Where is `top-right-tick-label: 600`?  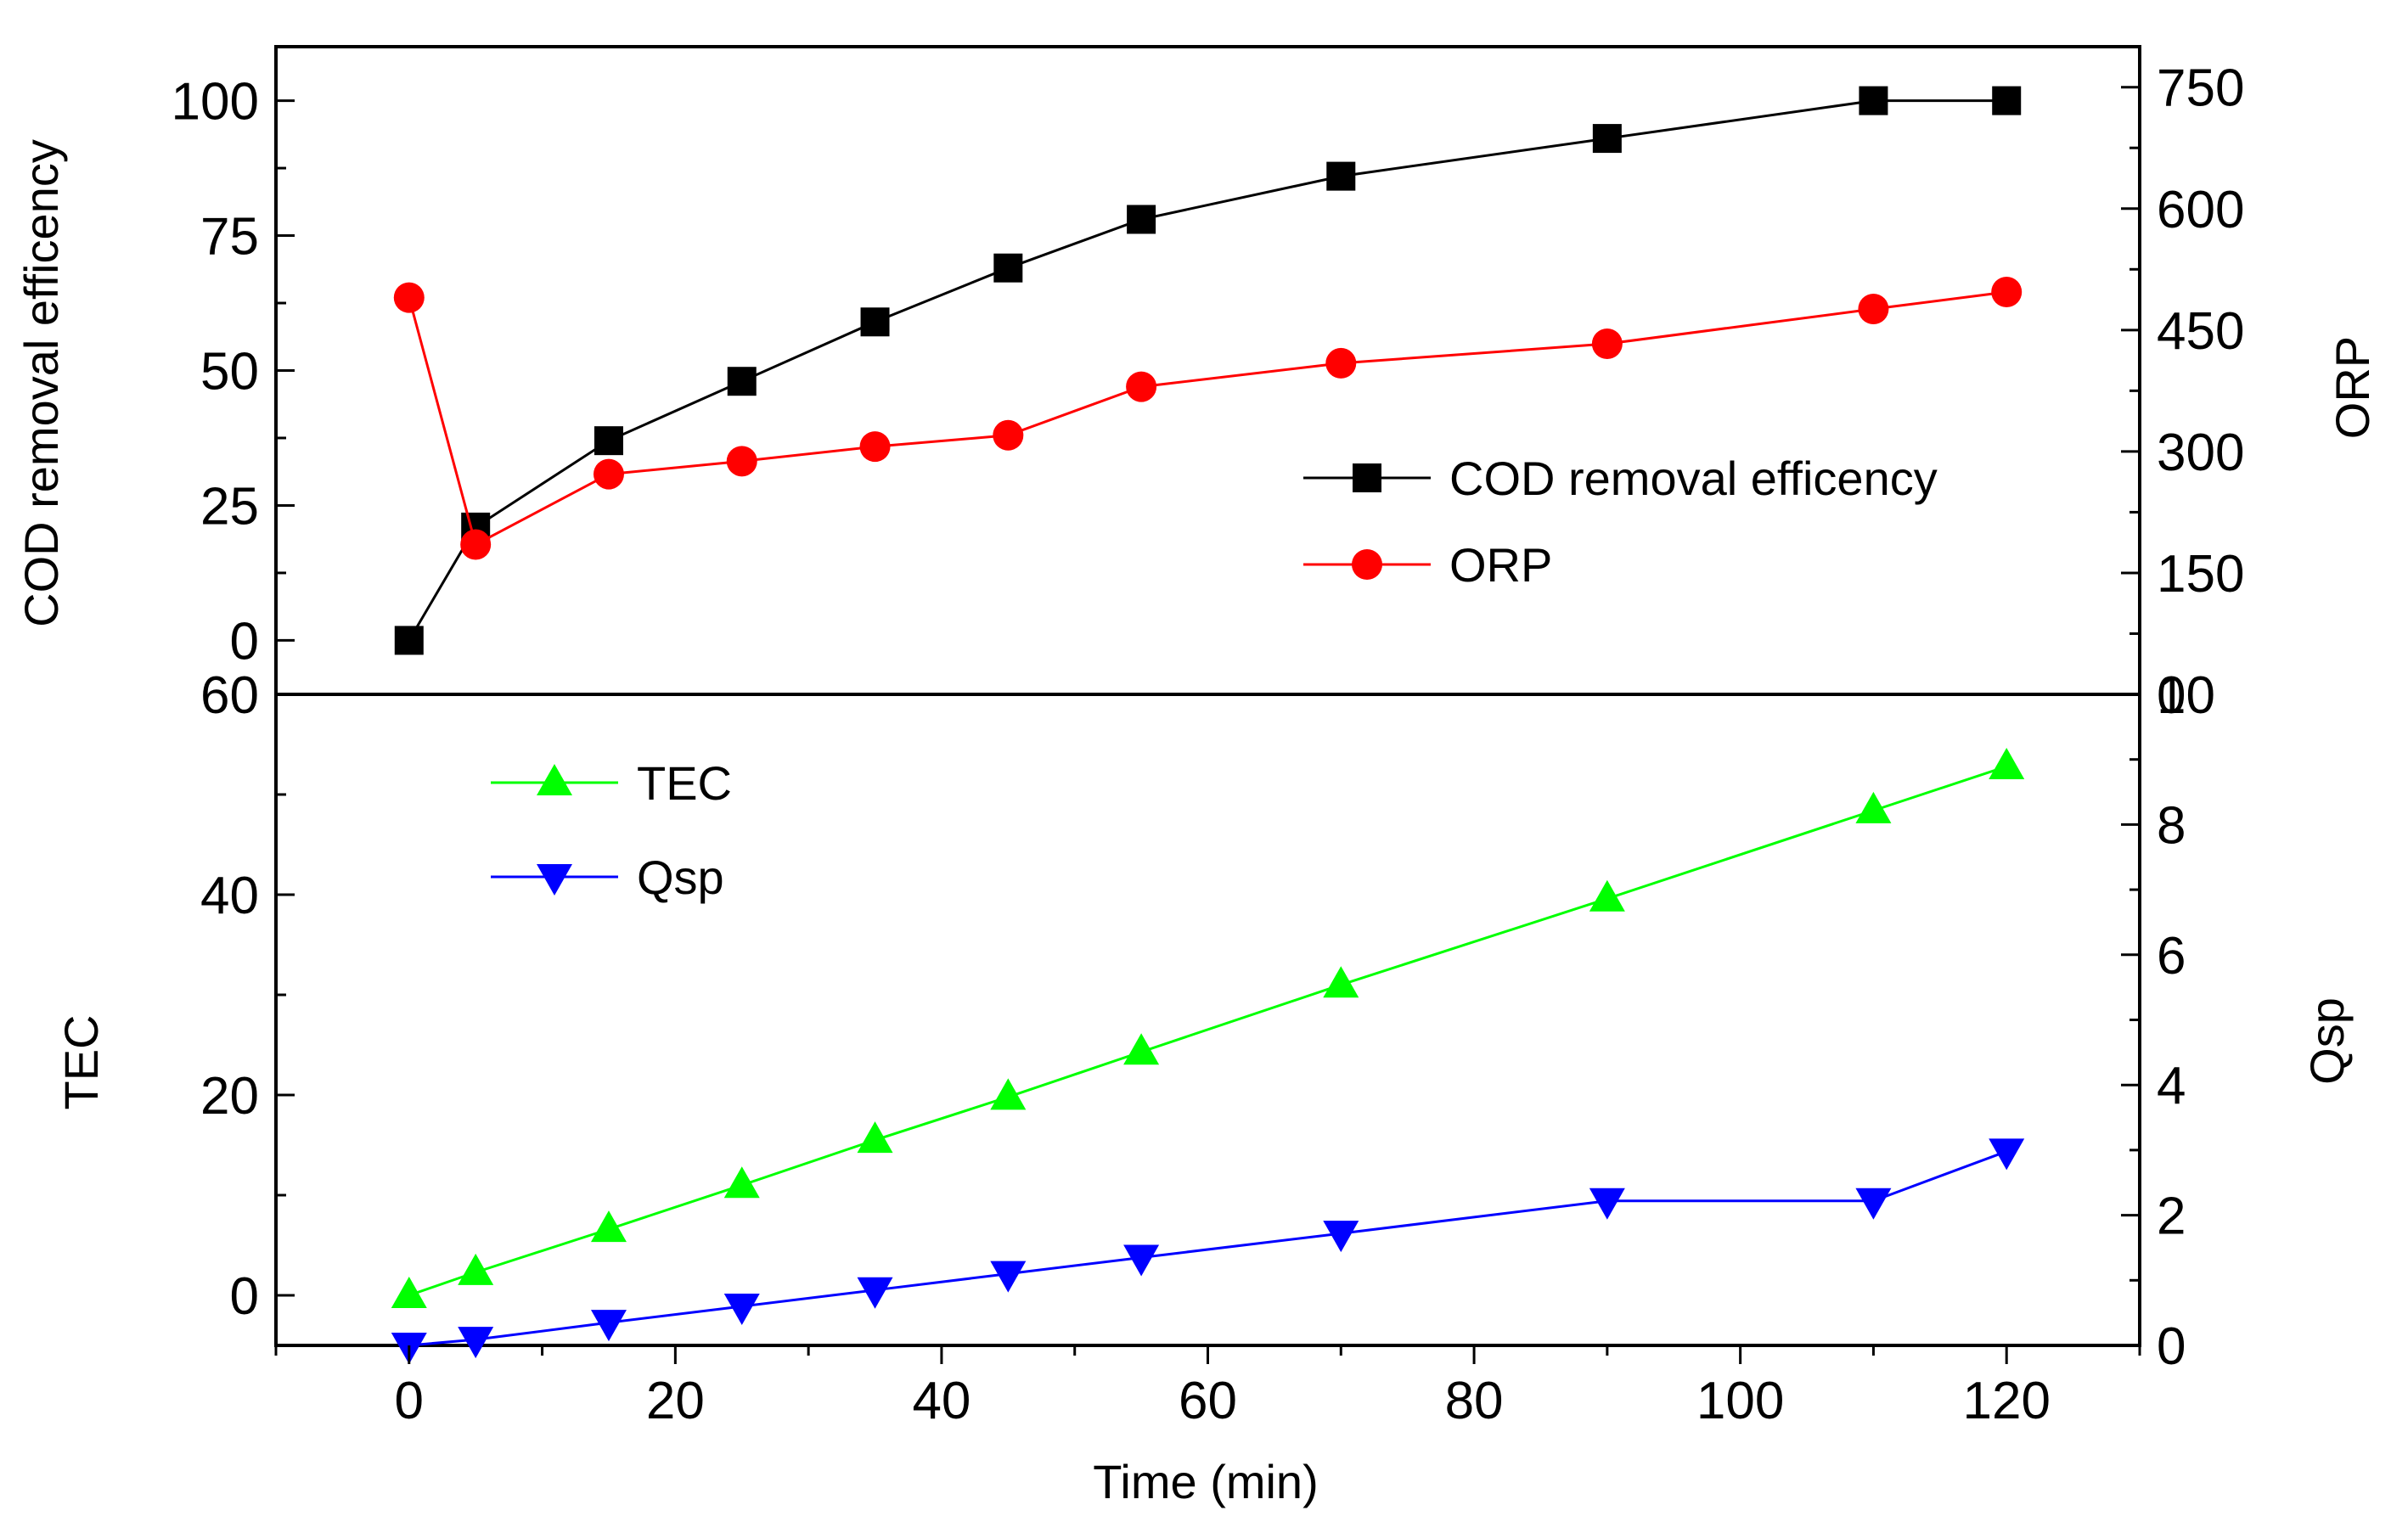 top-right-tick-label: 600 is located at coordinates (2200, 210).